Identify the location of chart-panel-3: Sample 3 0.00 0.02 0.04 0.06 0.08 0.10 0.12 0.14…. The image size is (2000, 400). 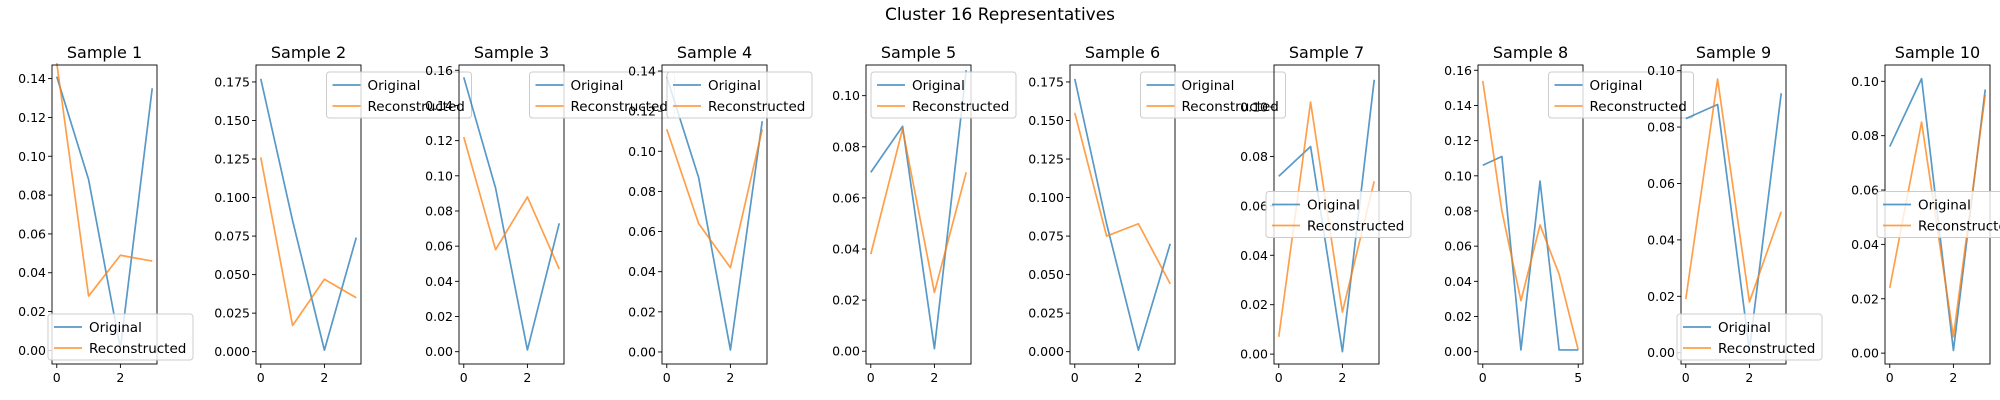
(550, 214).